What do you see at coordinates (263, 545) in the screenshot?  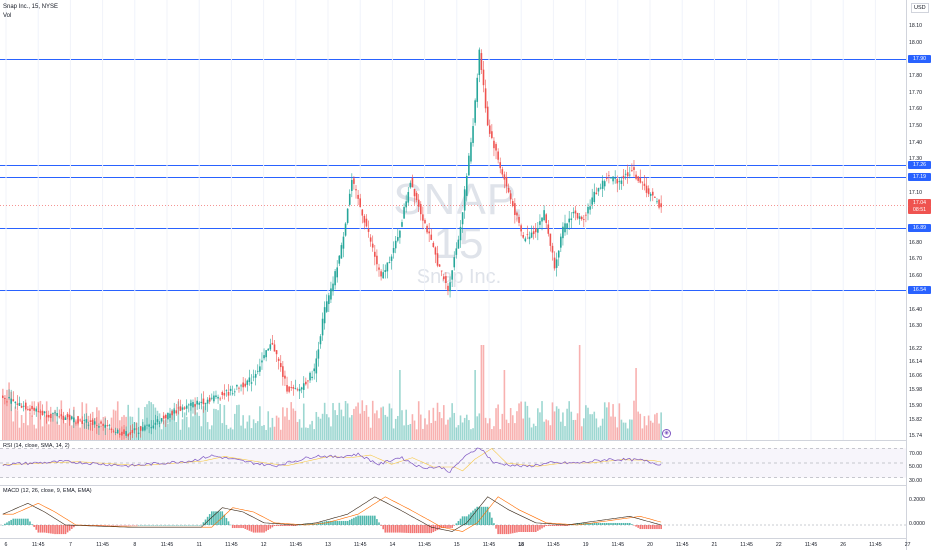 I see `time-tick-label: 12` at bounding box center [263, 545].